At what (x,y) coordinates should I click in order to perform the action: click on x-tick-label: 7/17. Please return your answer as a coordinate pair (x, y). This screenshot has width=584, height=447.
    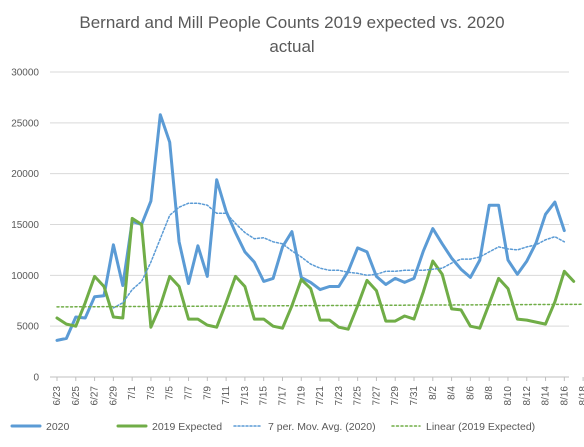
    Looking at the image, I should click on (282, 396).